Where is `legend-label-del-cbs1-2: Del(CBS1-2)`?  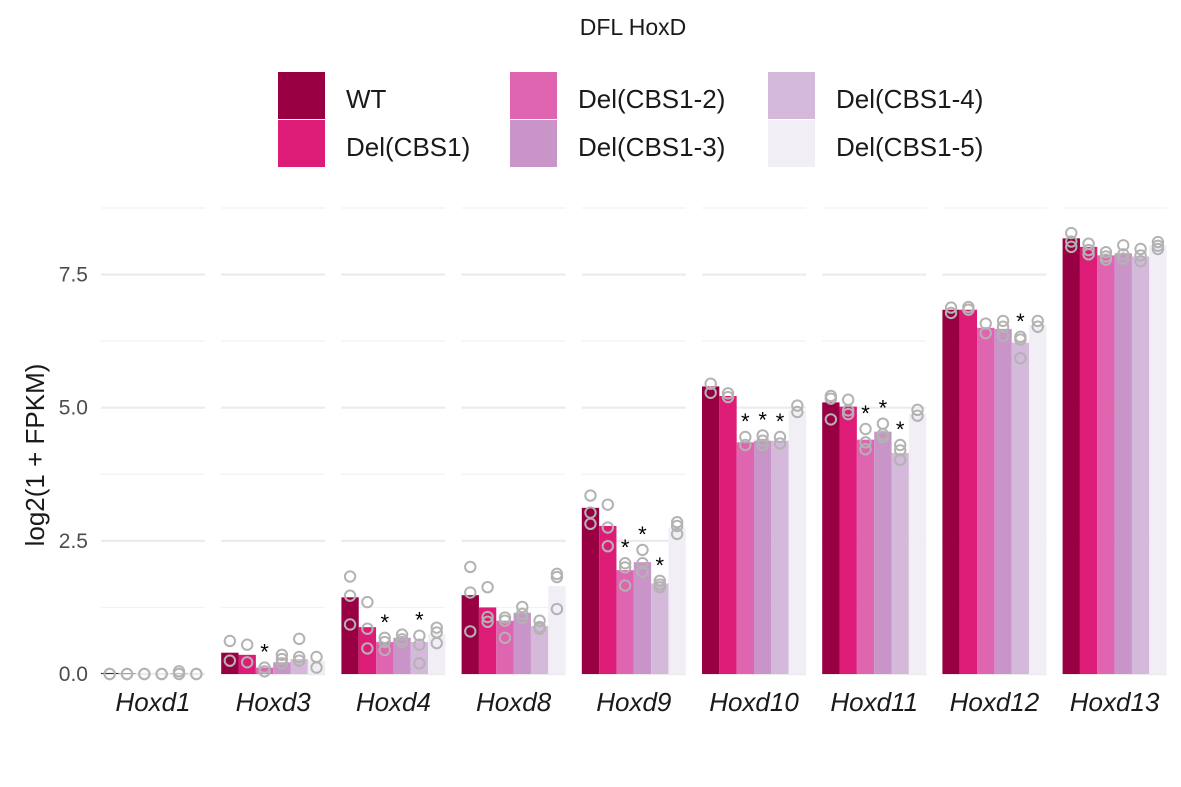 legend-label-del-cbs1-2: Del(CBS1-2) is located at coordinates (651, 99).